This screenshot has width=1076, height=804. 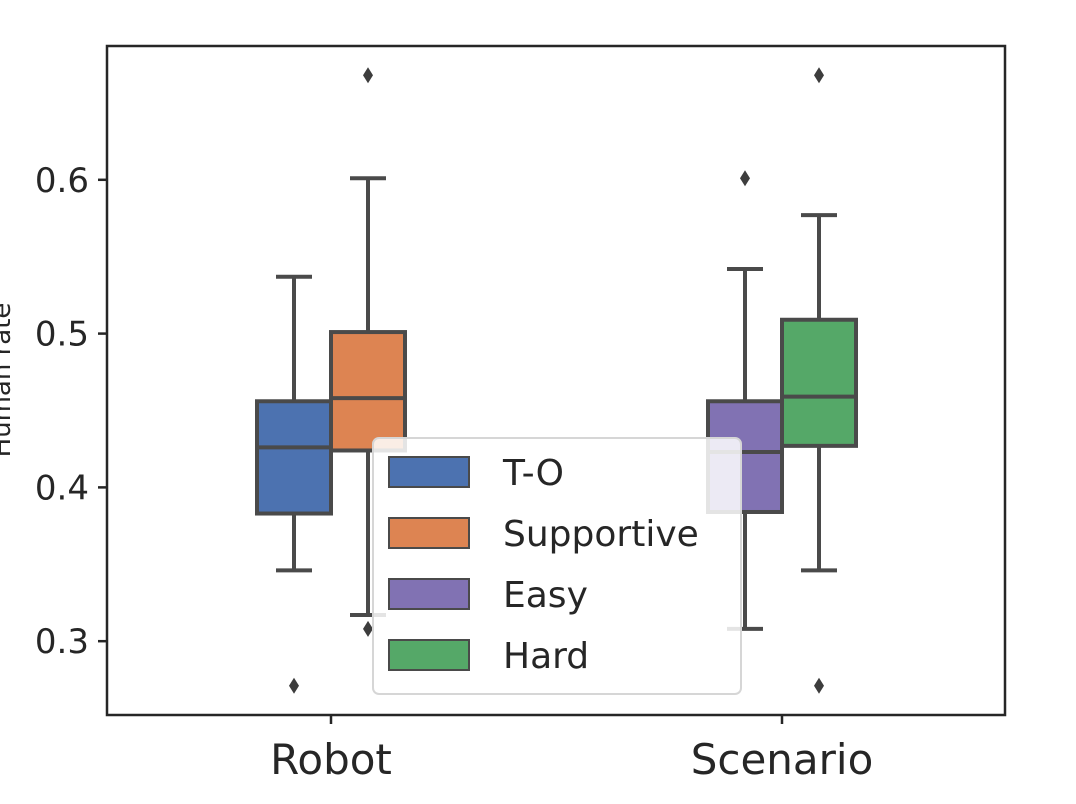 I want to click on y-tick-label: 0.6, so click(x=62, y=181).